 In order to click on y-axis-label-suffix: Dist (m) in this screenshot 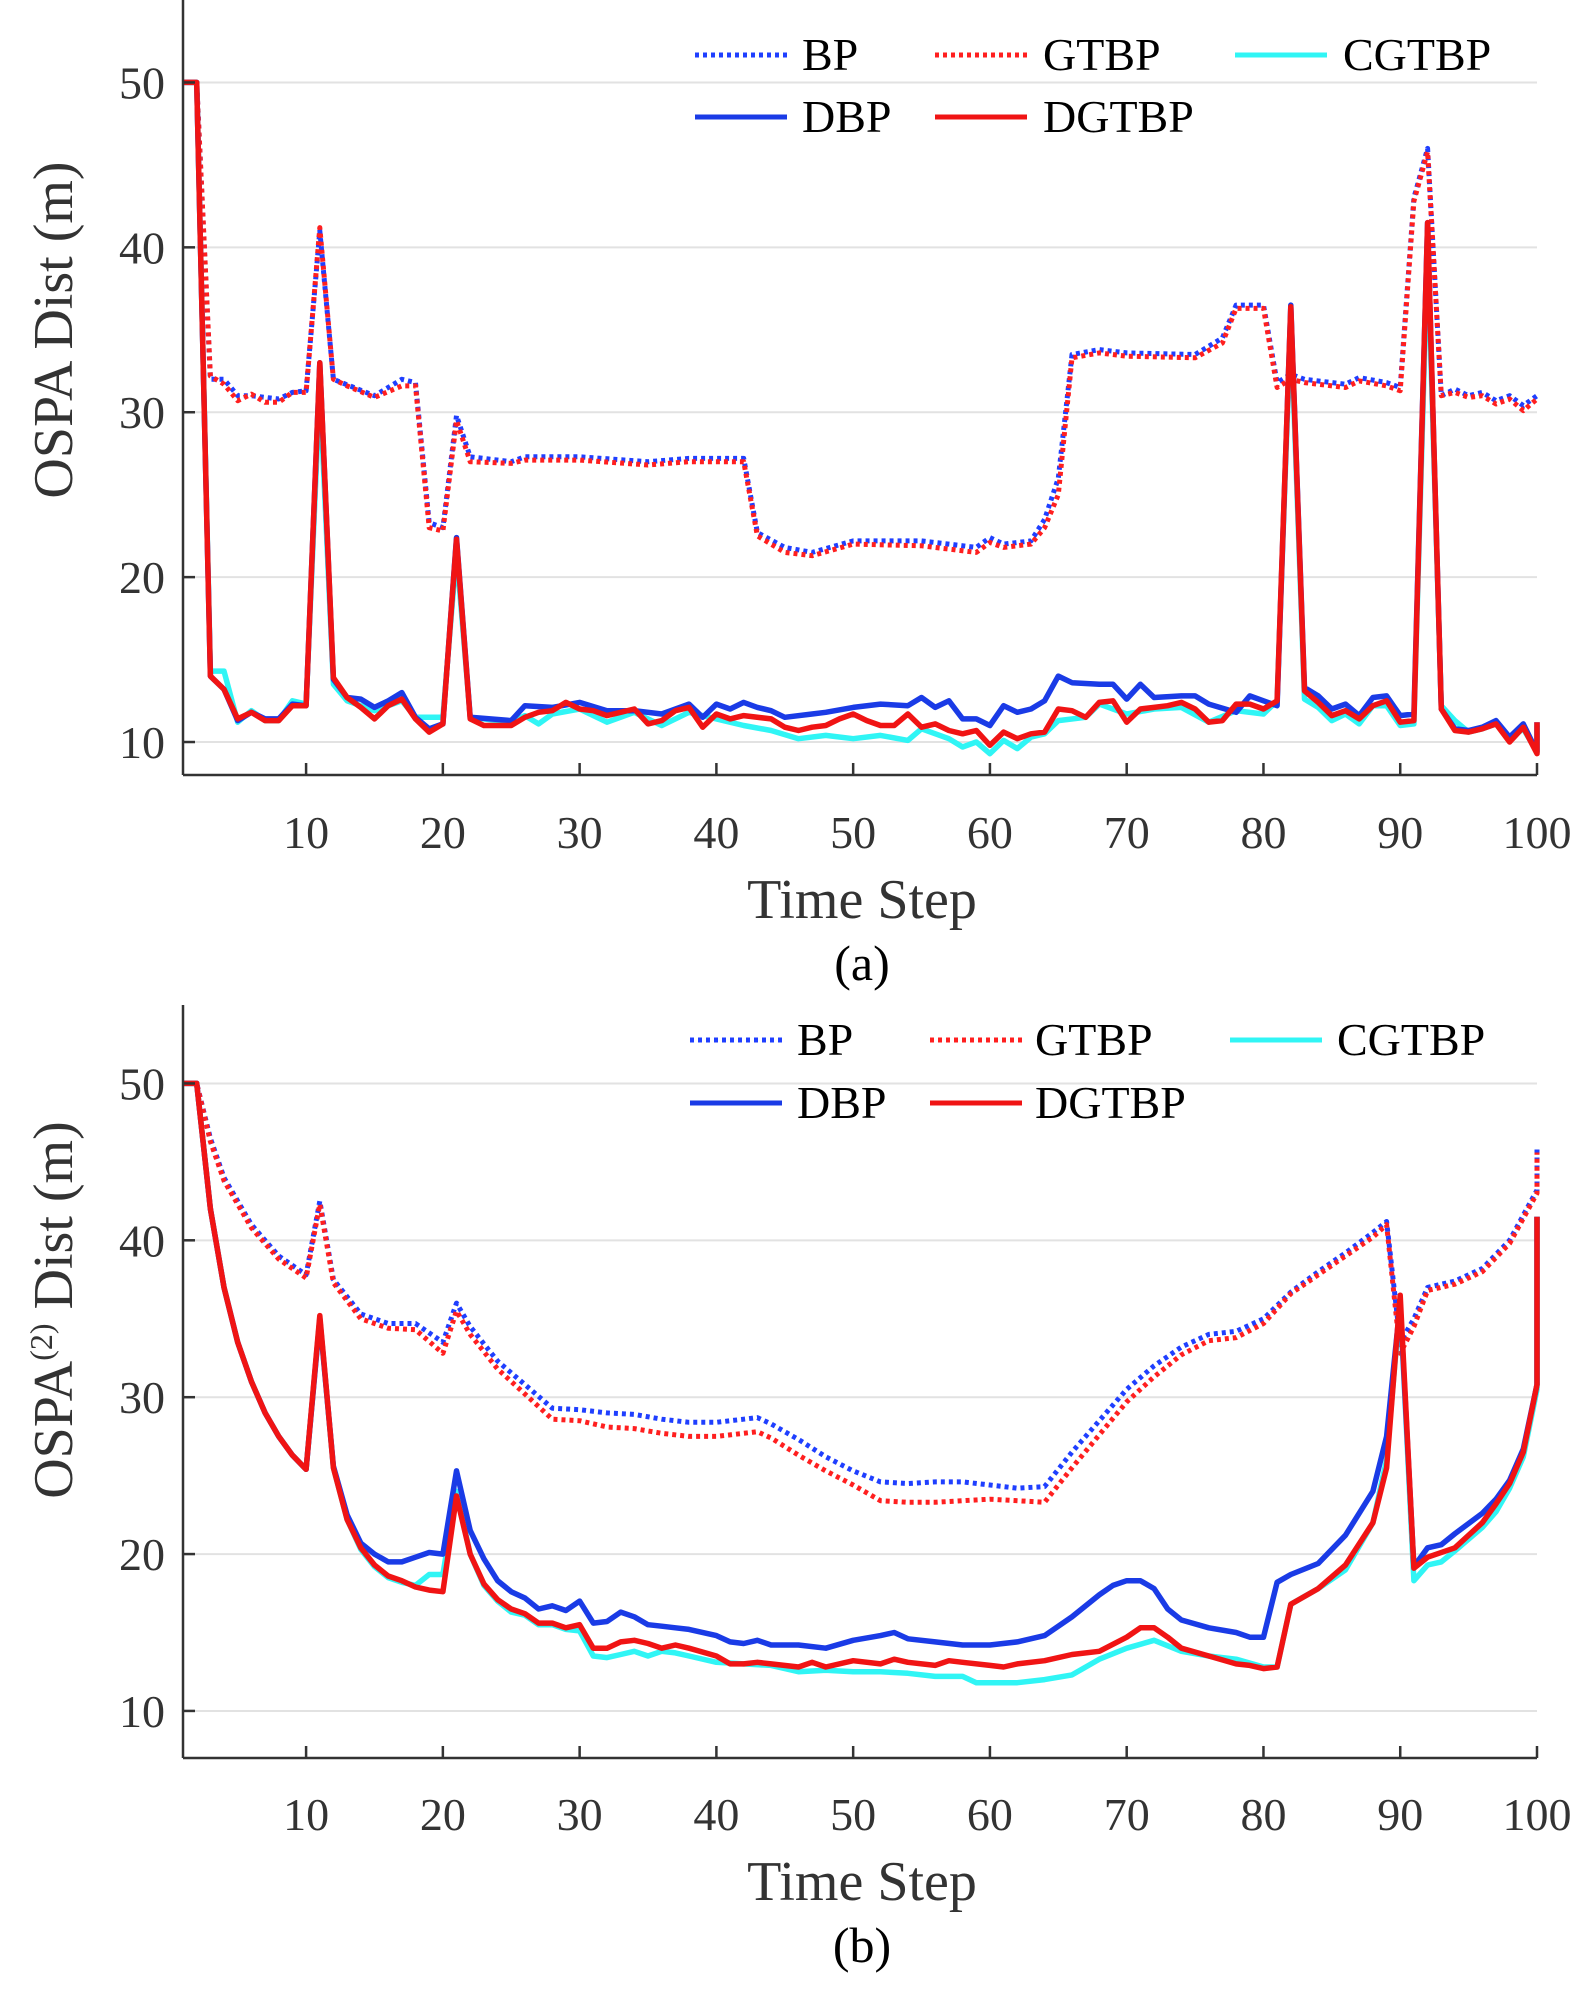, I will do `click(54, 1222)`.